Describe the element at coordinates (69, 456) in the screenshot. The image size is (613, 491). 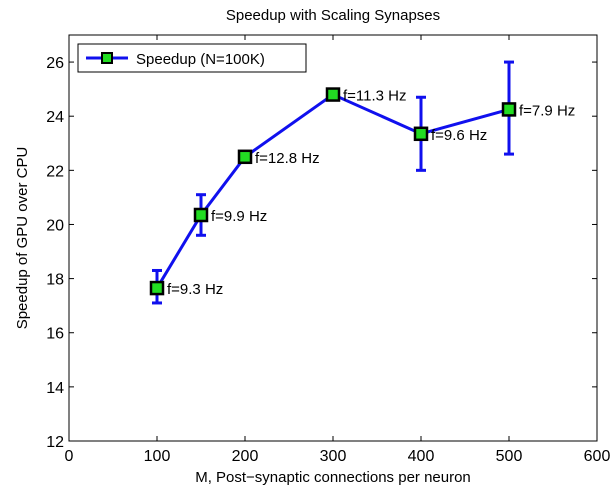
I see `x-tick-label: 0` at that location.